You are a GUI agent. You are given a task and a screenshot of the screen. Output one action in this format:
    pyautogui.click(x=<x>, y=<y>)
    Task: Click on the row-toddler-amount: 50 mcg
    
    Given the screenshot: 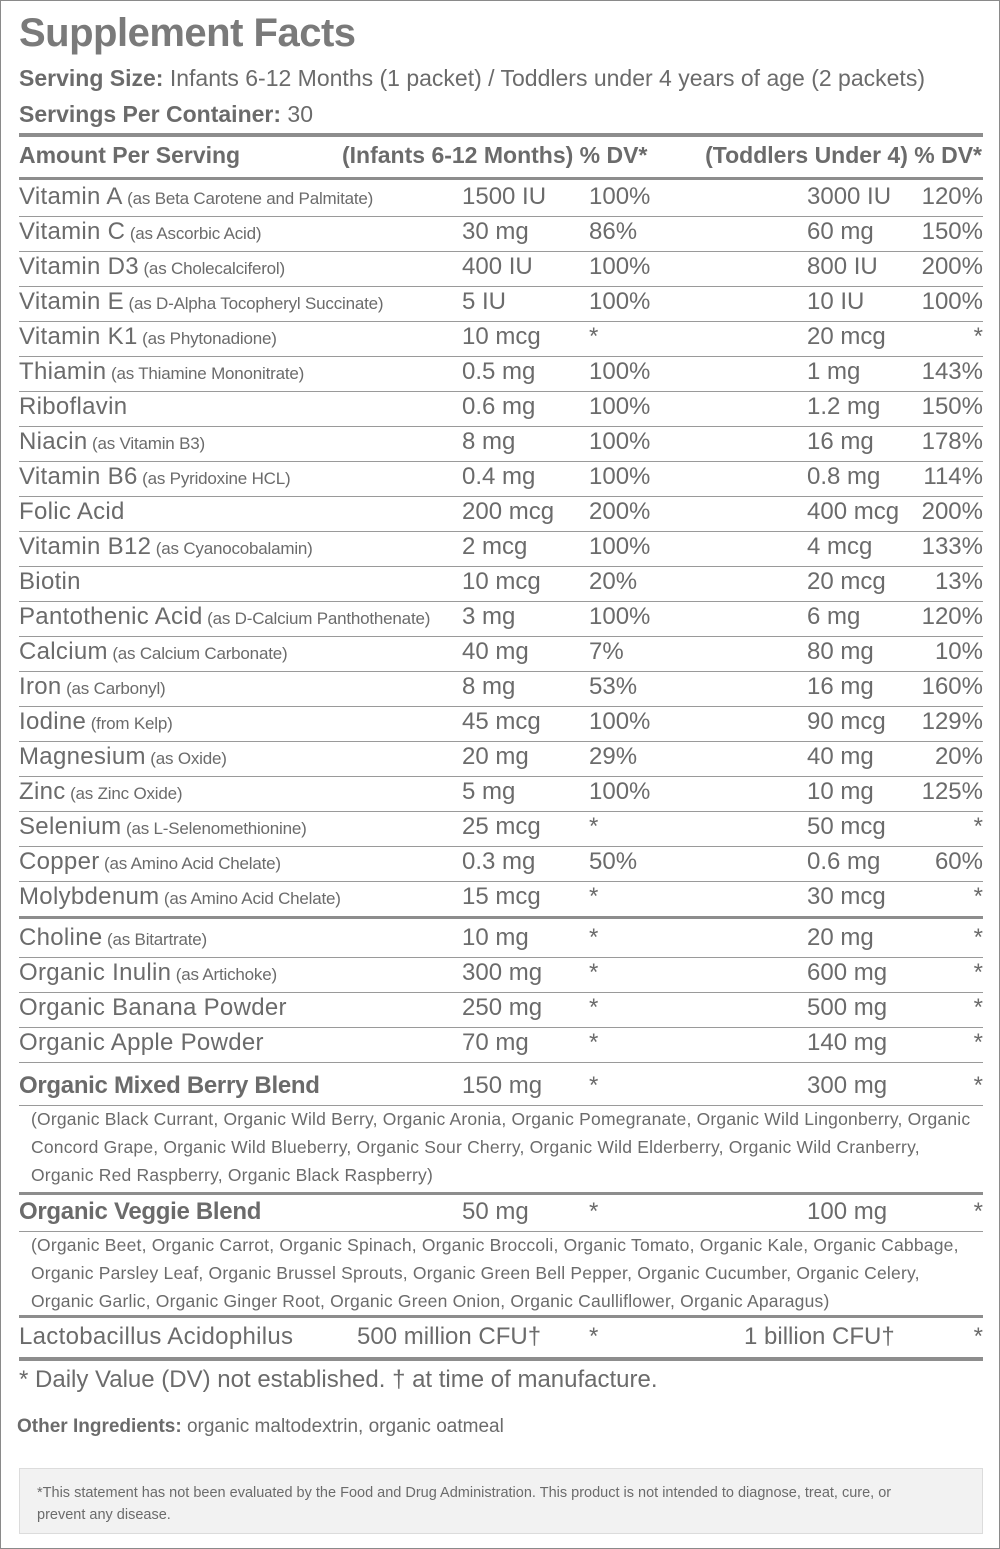 What is the action you would take?
    pyautogui.click(x=846, y=826)
    